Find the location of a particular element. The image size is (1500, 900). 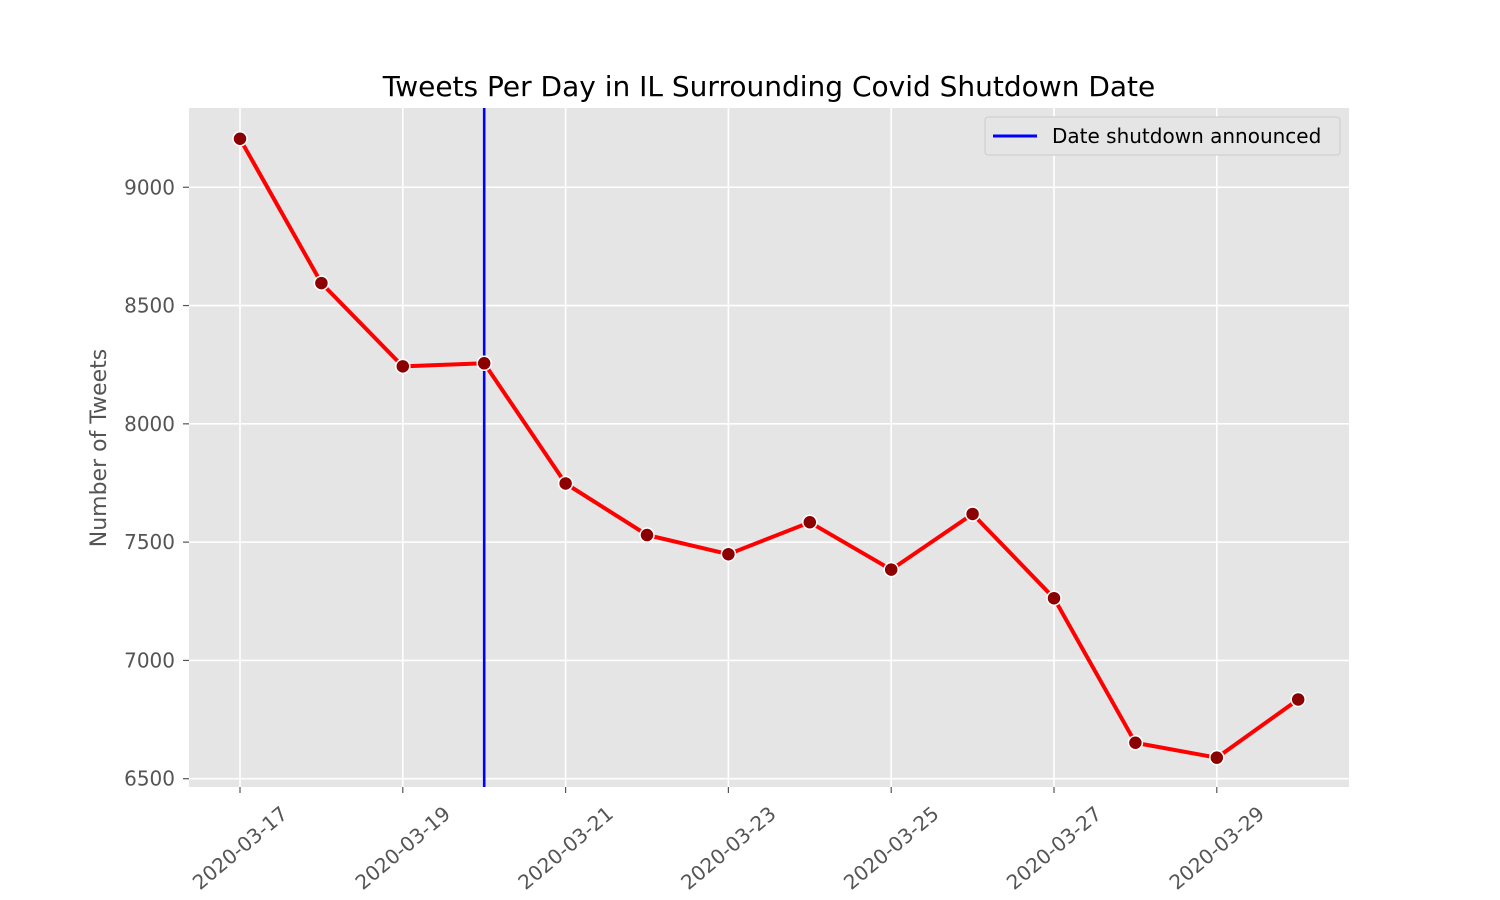

legend: Date shutdown announced is located at coordinates (1162, 136).